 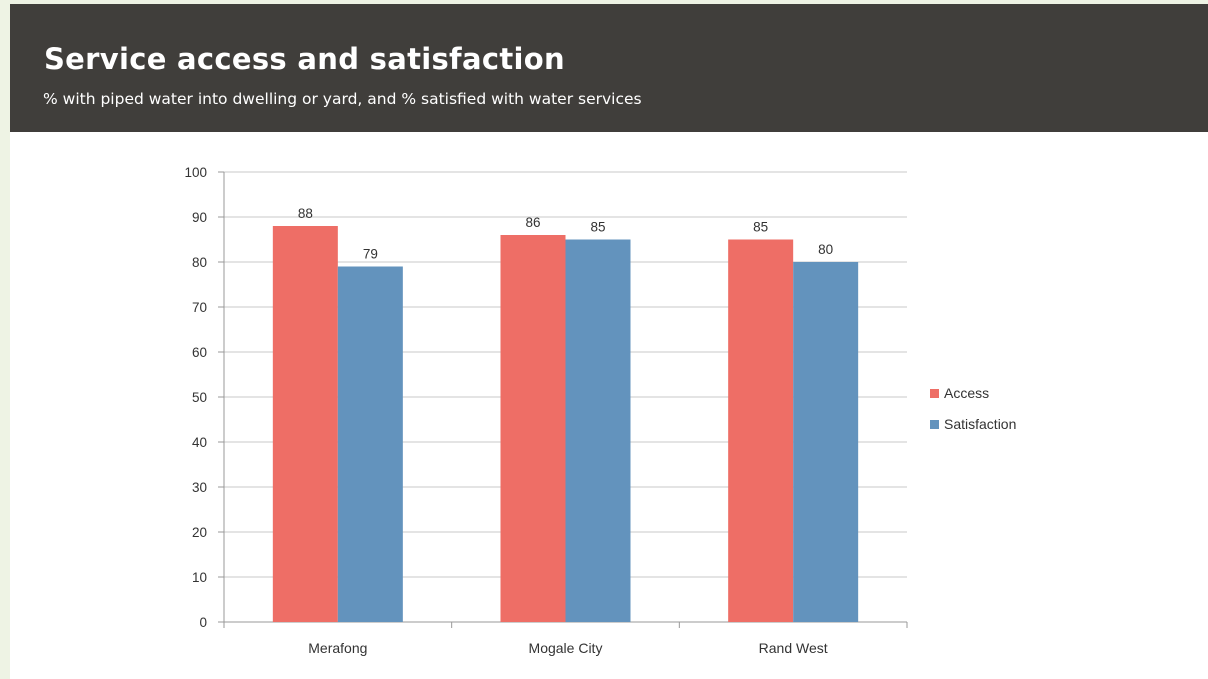 What do you see at coordinates (598, 430) in the screenshot?
I see `bar-satisfaction-mogale-city` at bounding box center [598, 430].